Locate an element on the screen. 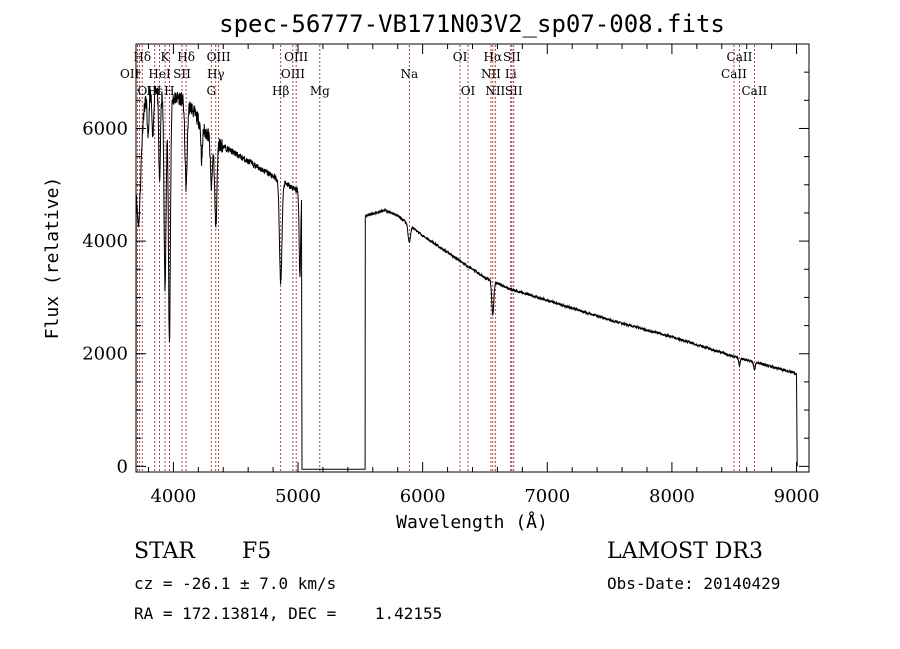 This screenshot has width=900, height=649. y-tick-label: 6000 is located at coordinates (105, 128).